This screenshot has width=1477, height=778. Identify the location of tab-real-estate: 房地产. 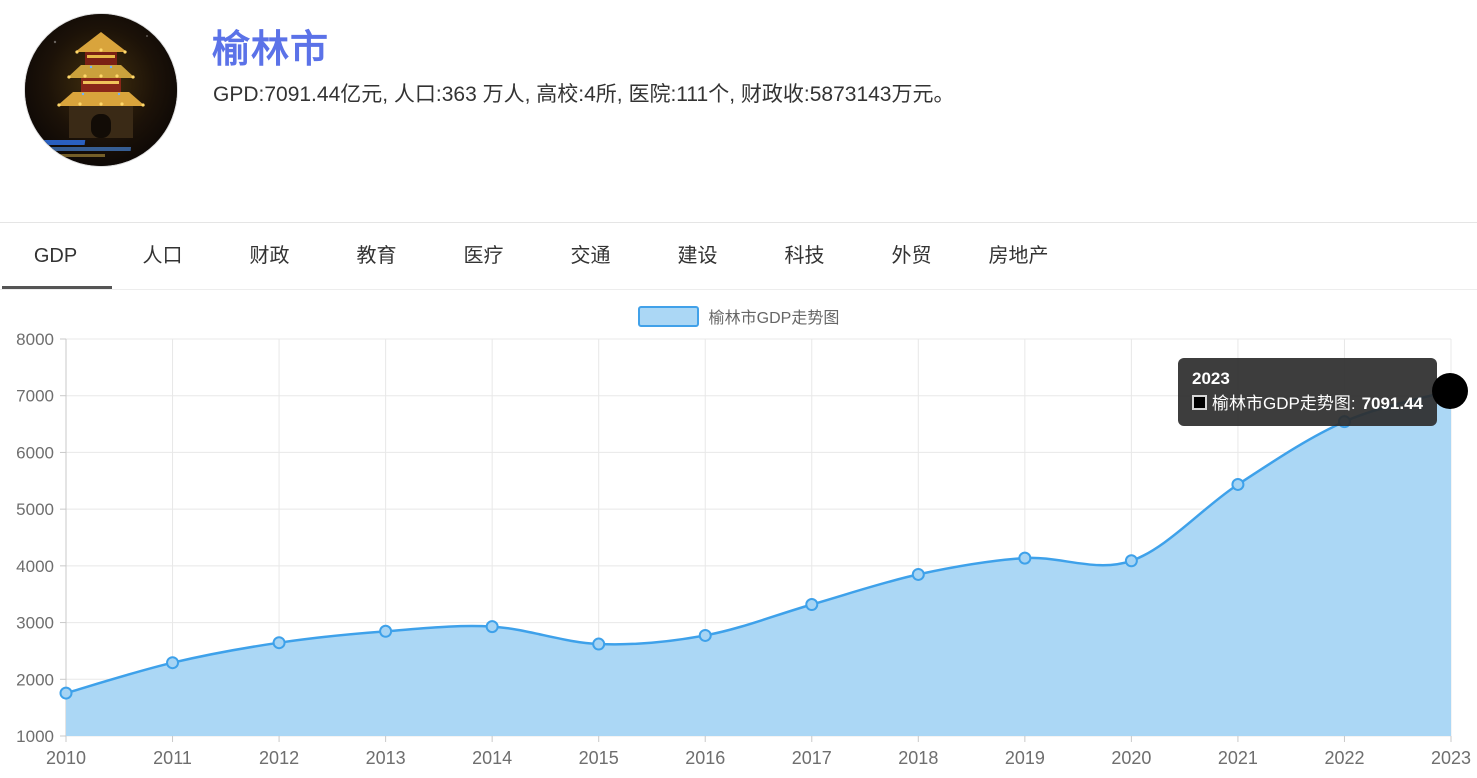
(1018, 256).